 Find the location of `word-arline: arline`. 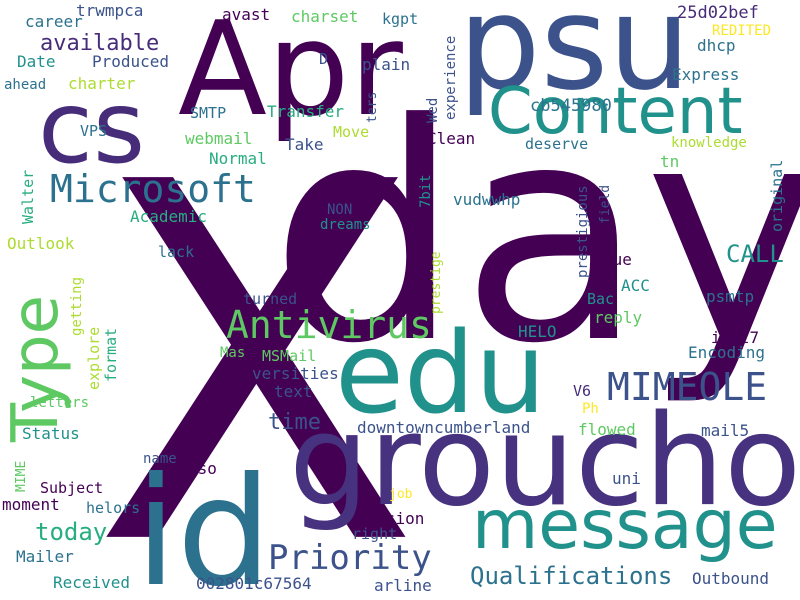

word-arline: arline is located at coordinates (403, 585).